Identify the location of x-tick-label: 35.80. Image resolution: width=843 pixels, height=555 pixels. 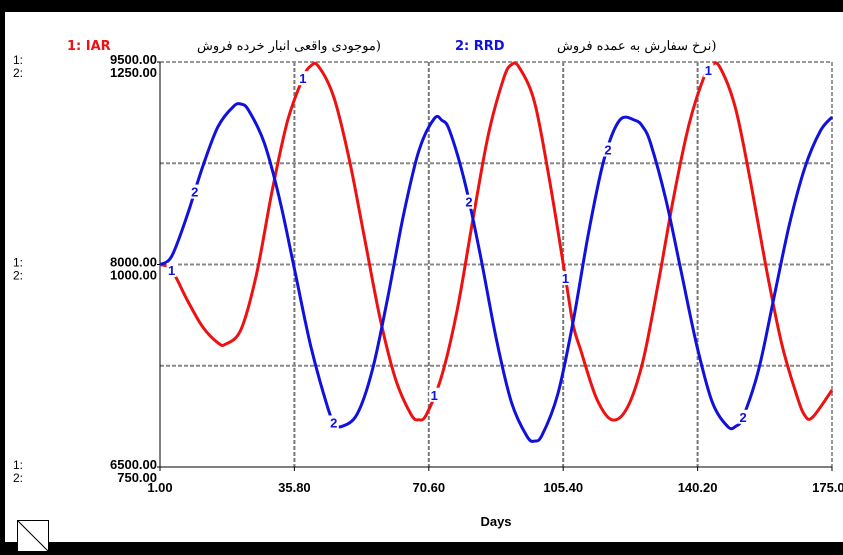
(294, 487).